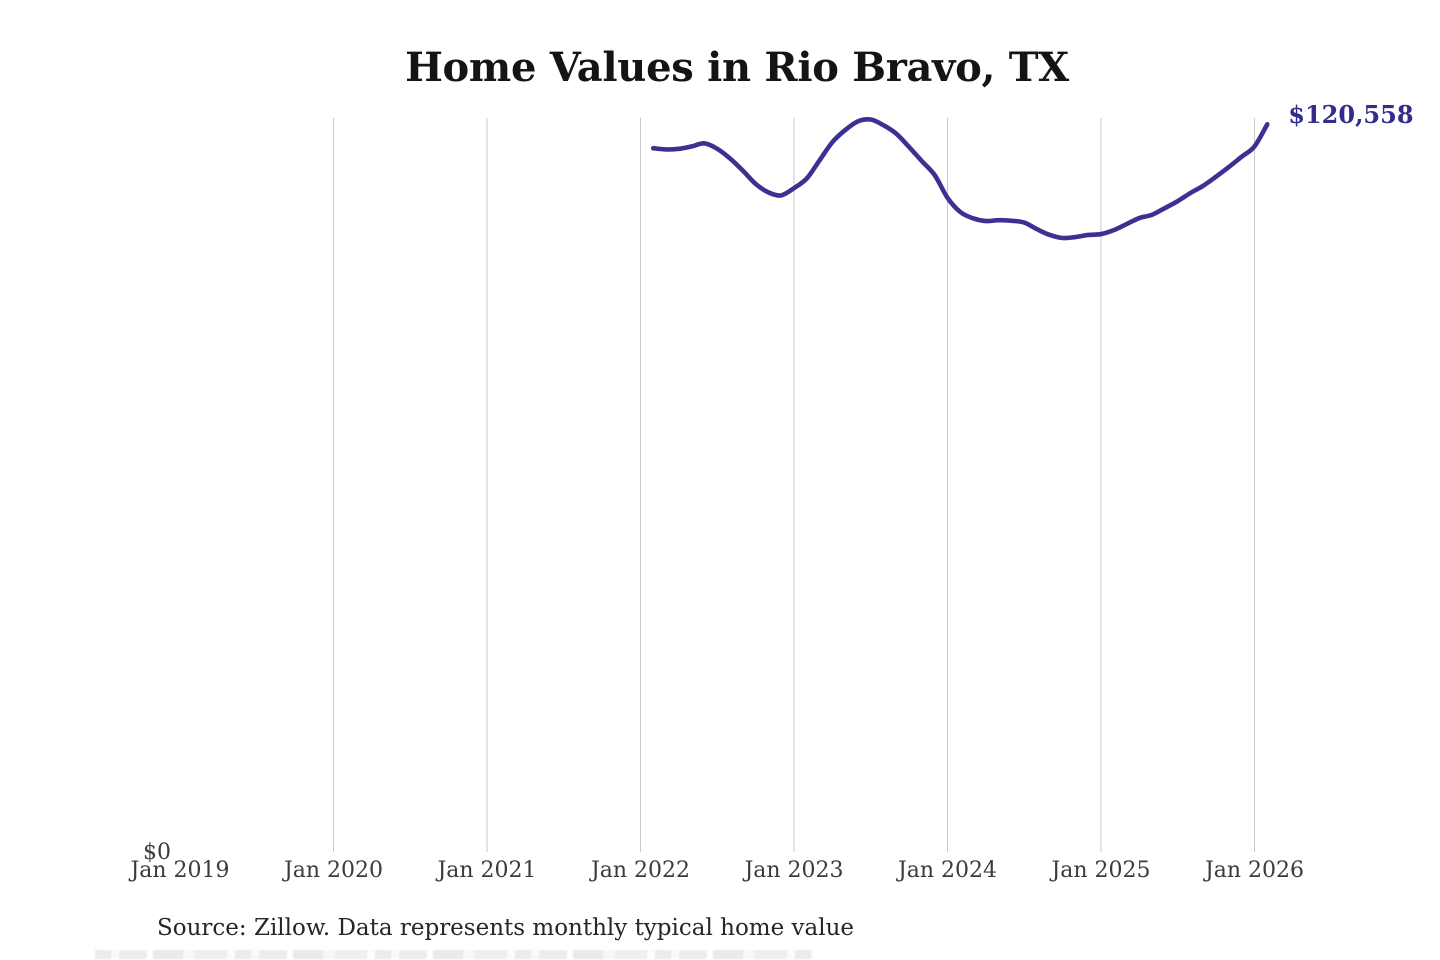 This screenshot has height=960, width=1440. Describe the element at coordinates (947, 870) in the screenshot. I see `x-axis-label: Jan 2024` at that location.